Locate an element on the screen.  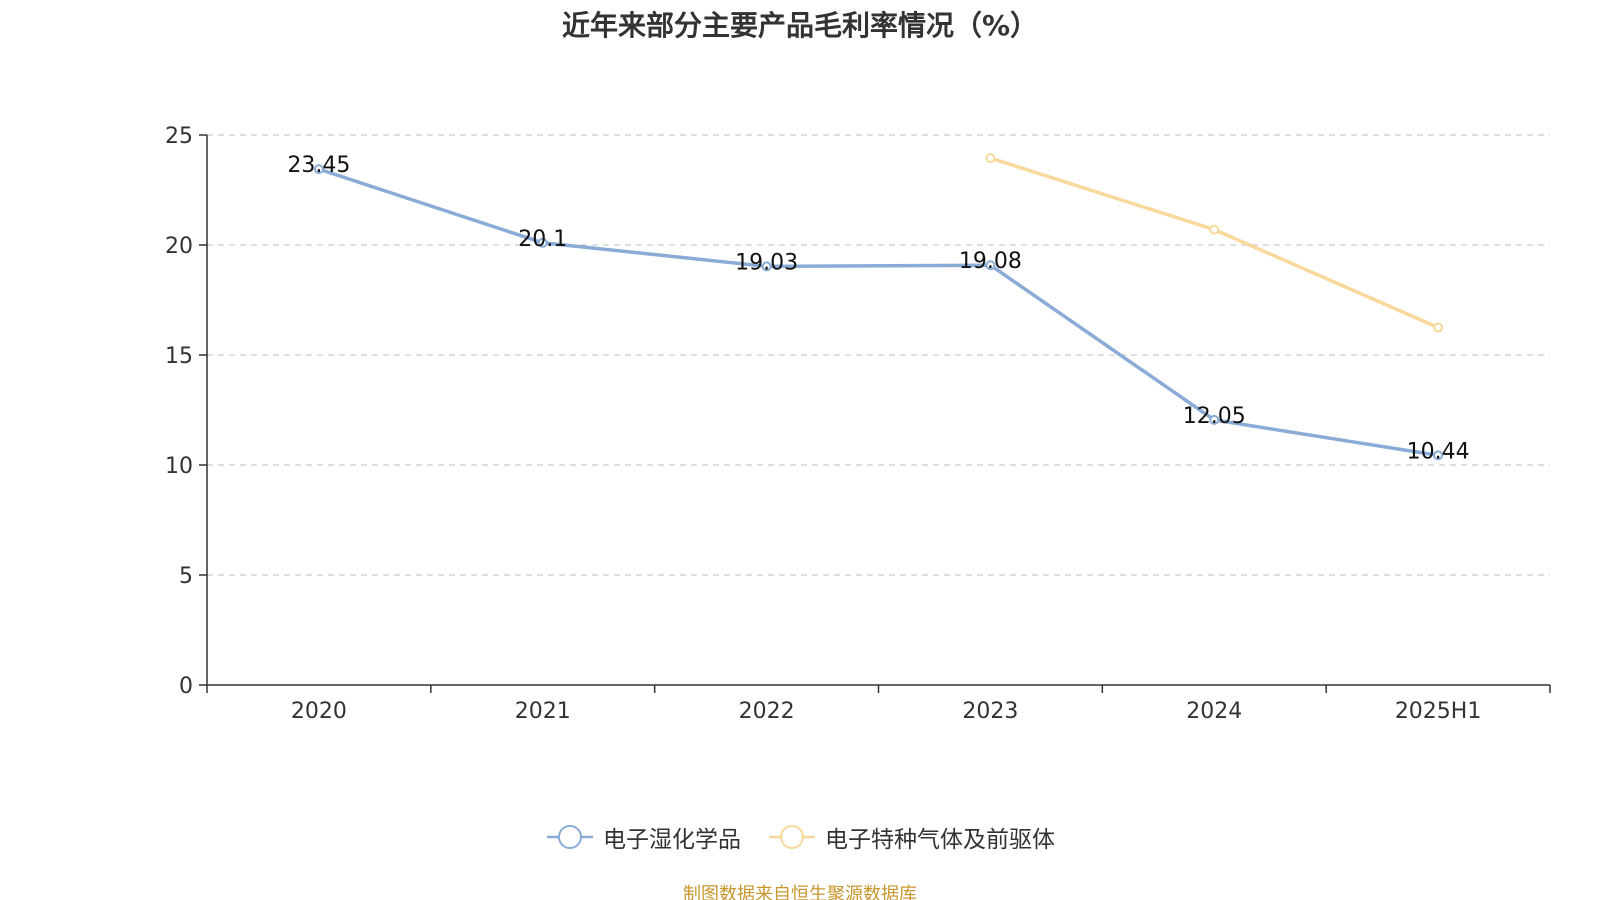
x-tick-label: 2025H1 is located at coordinates (1438, 711).